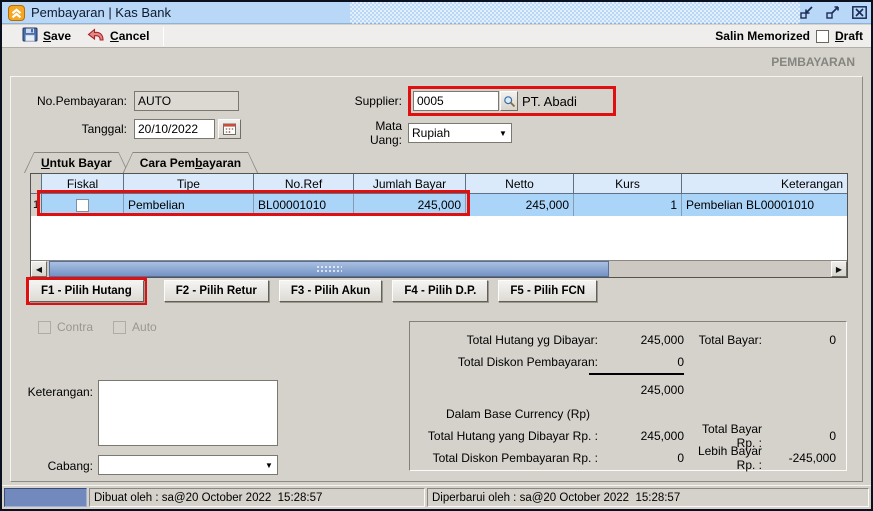 The image size is (873, 511). I want to click on tanggal-input: 20/10/2022, so click(174, 129).